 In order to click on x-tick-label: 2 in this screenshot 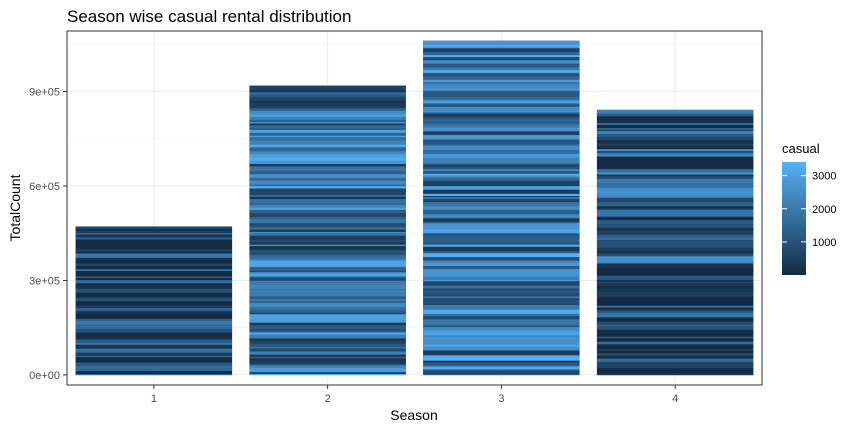, I will do `click(328, 399)`.